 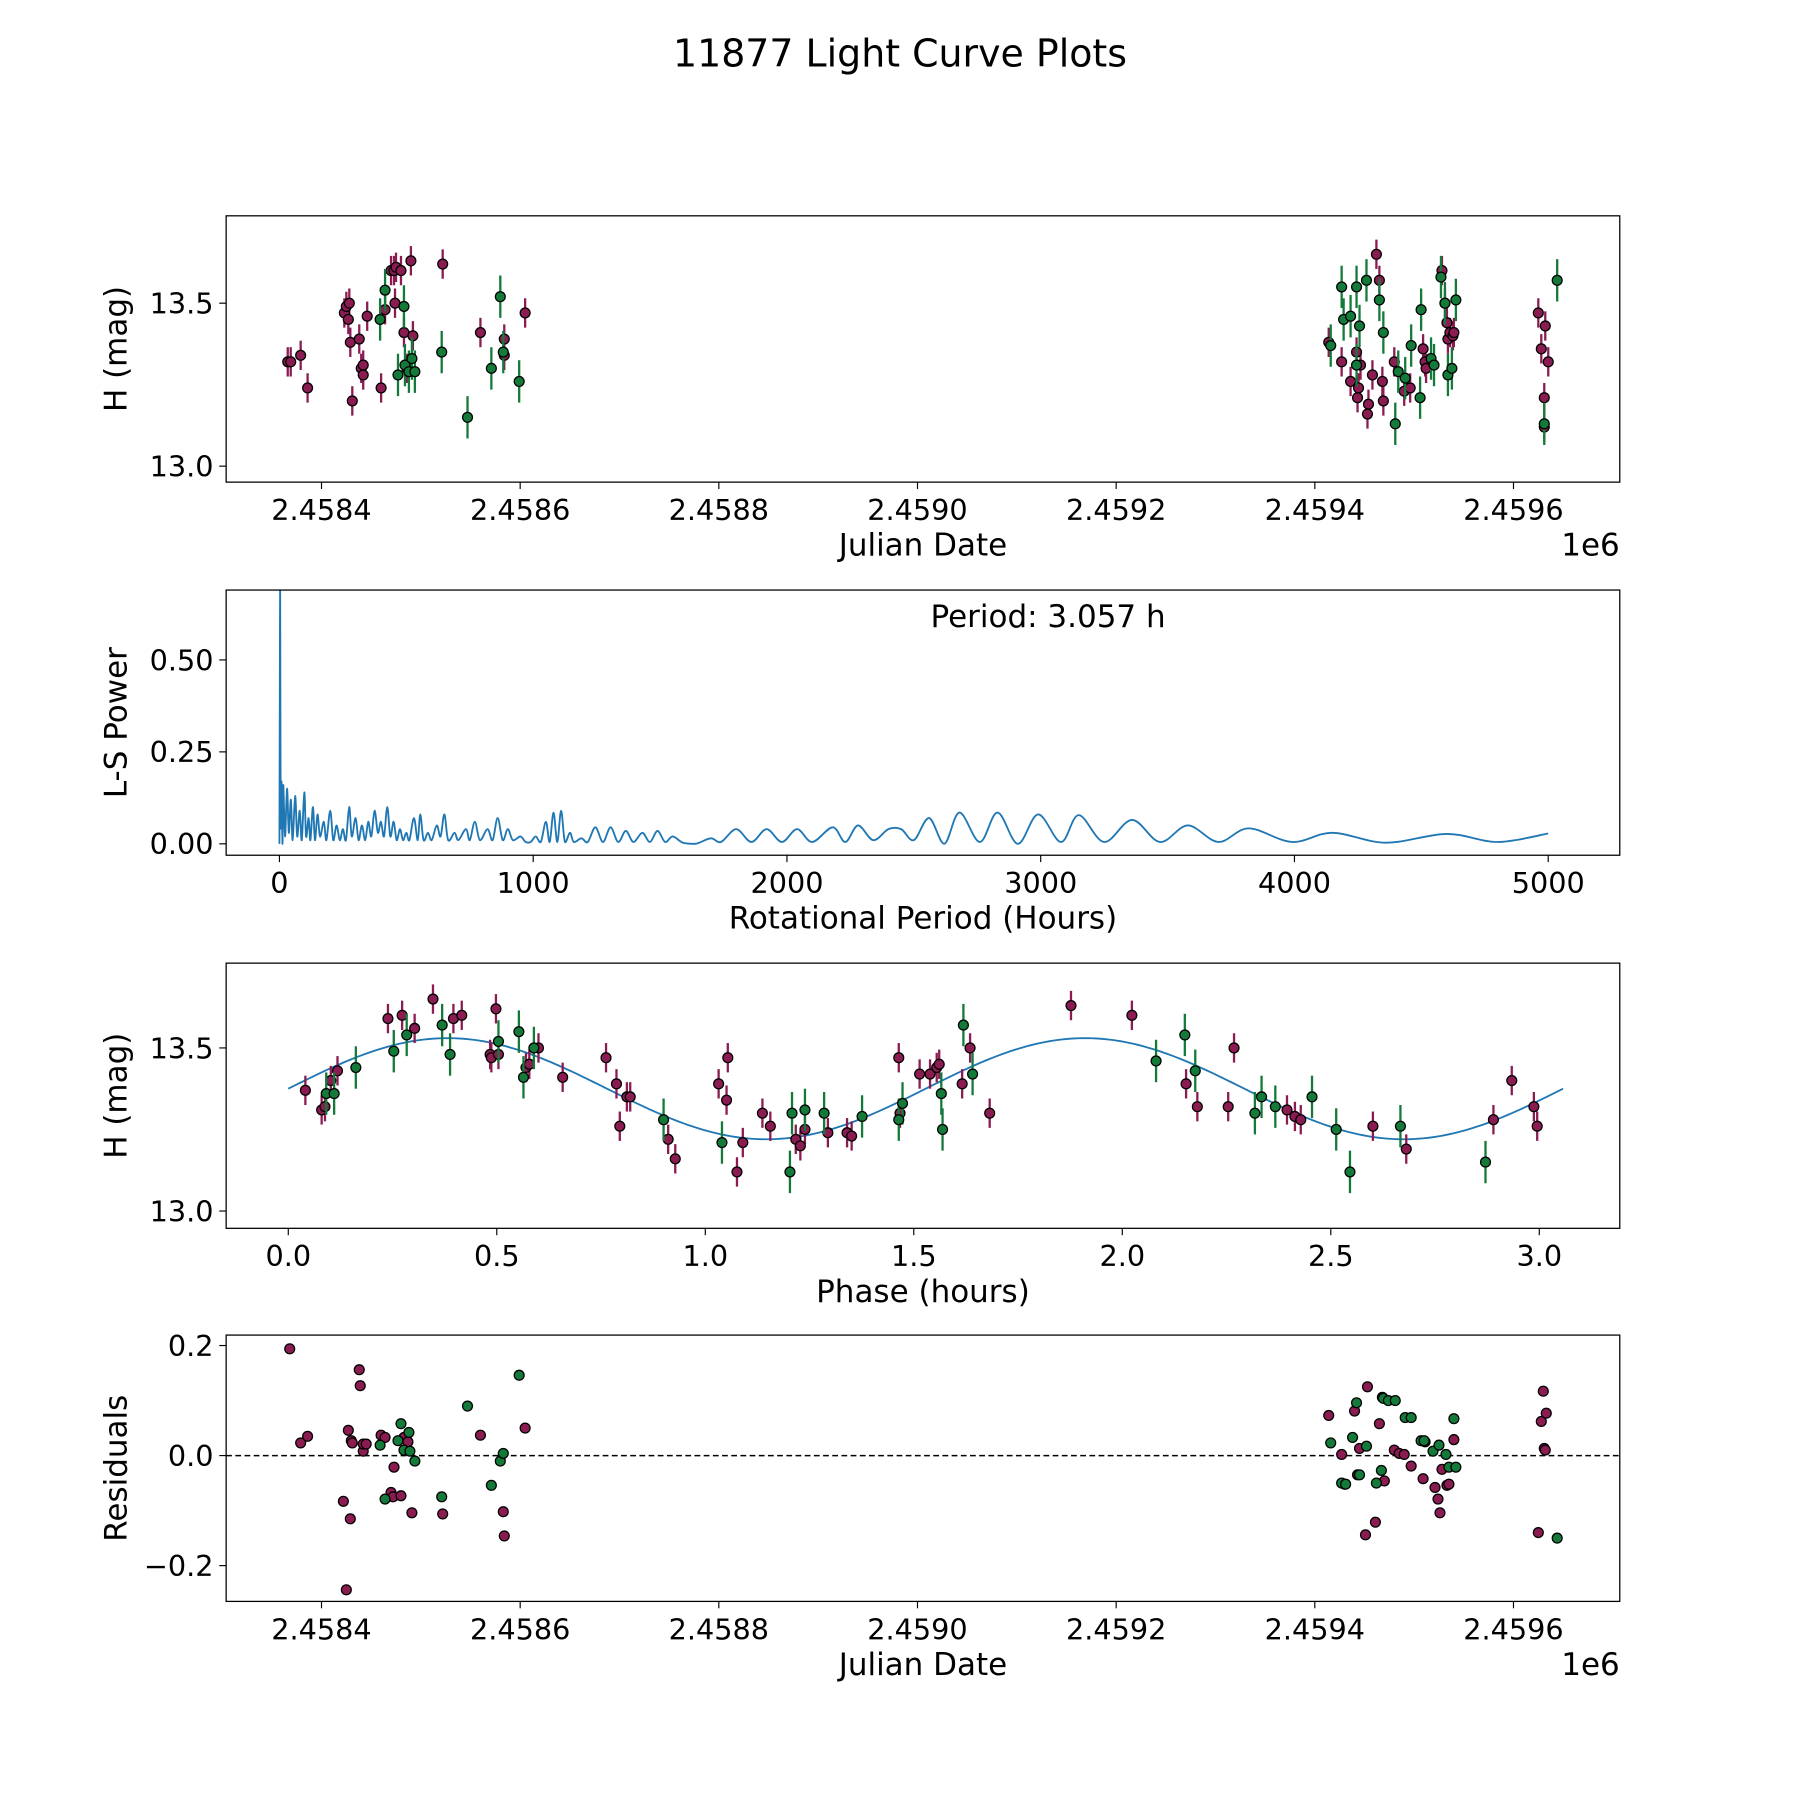 I want to click on x-tick-label: 3000, so click(x=1040, y=883).